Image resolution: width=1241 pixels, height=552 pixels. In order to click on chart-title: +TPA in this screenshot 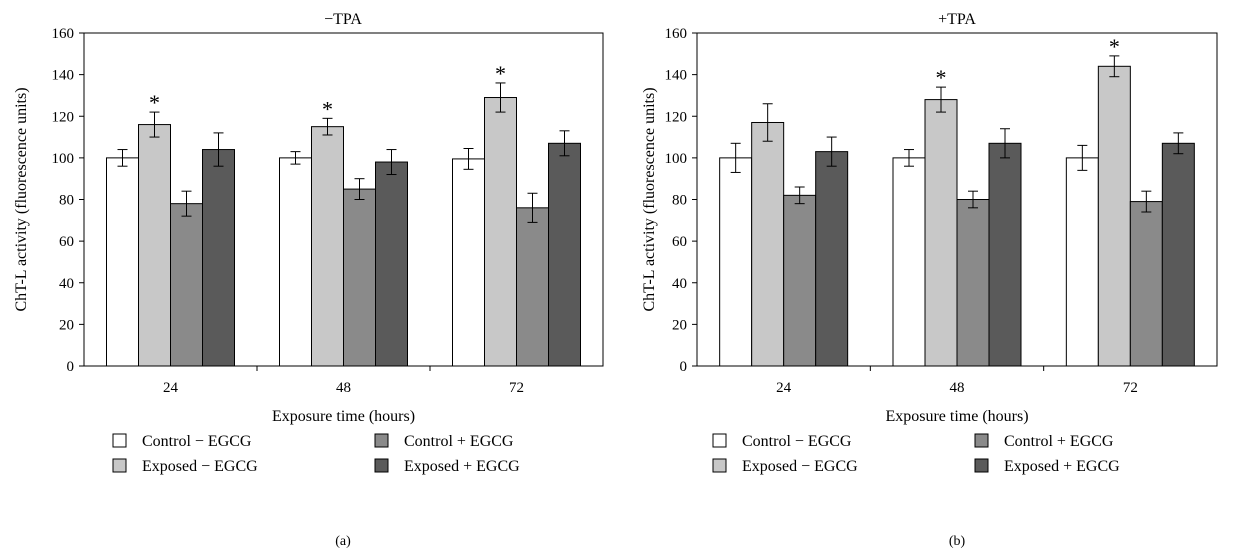, I will do `click(957, 19)`.